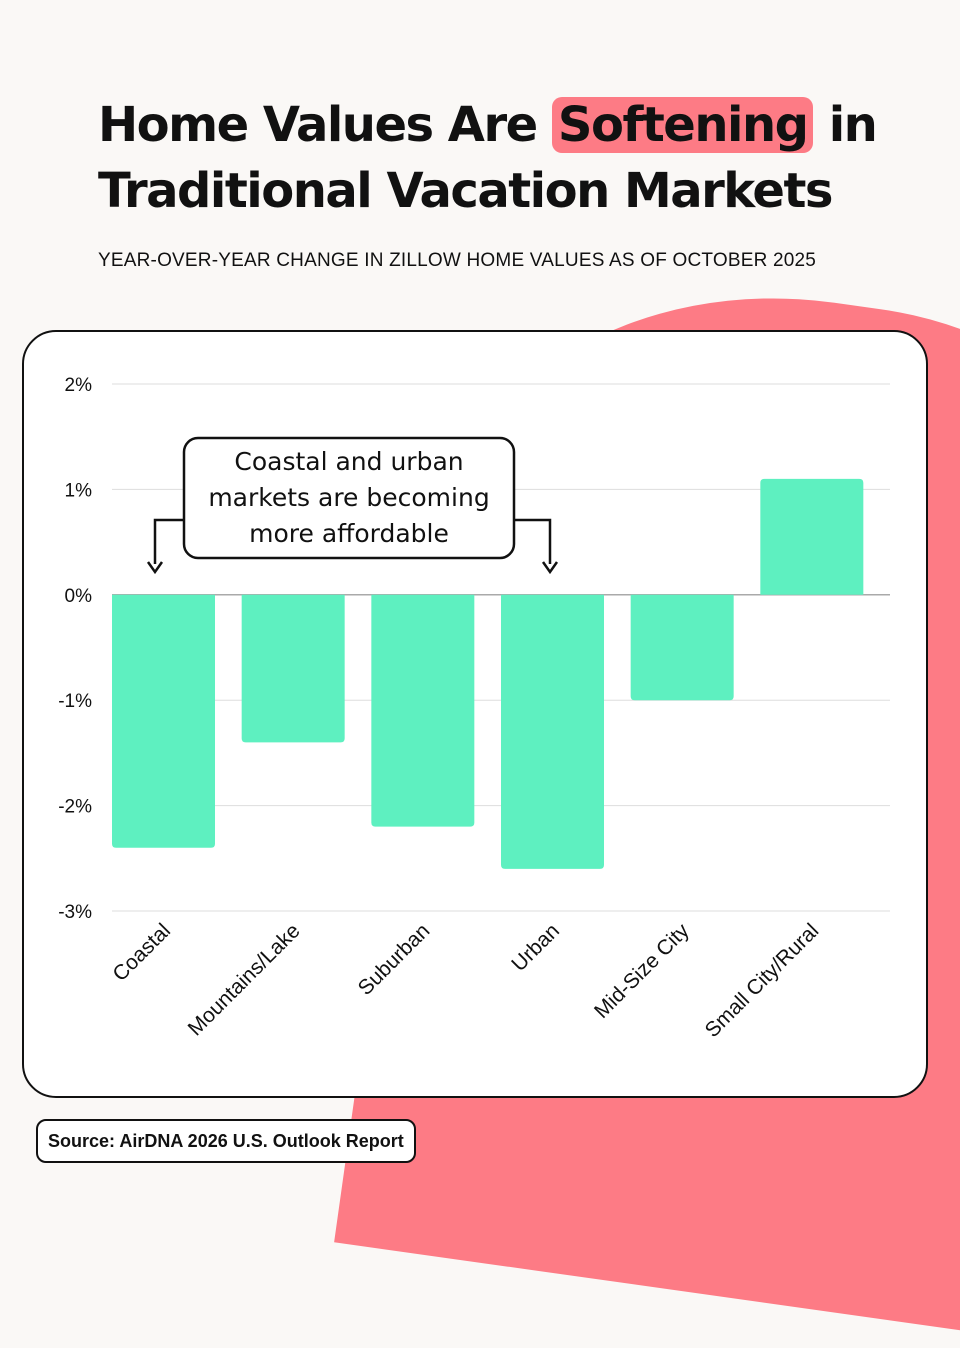  Describe the element at coordinates (79, 490) in the screenshot. I see `y-tick-label: 1%` at that location.